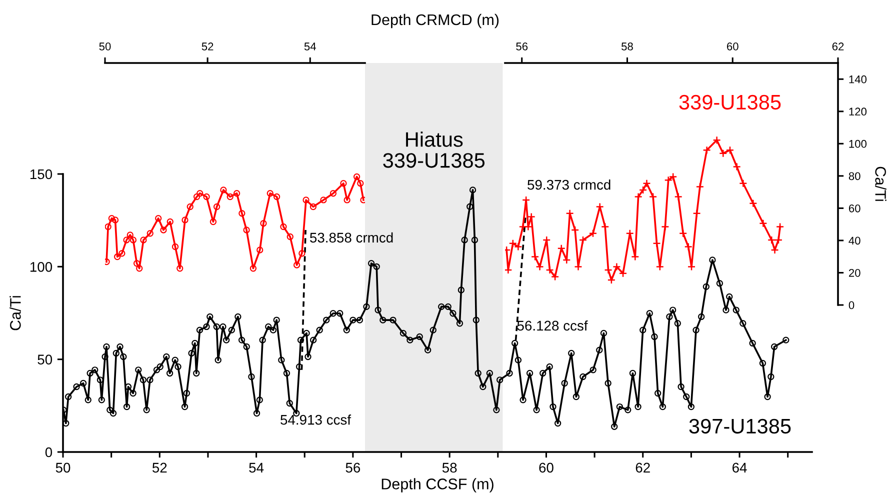 This screenshot has width=890, height=499. I want to click on annotation: 54.913 ccsf, so click(316, 419).